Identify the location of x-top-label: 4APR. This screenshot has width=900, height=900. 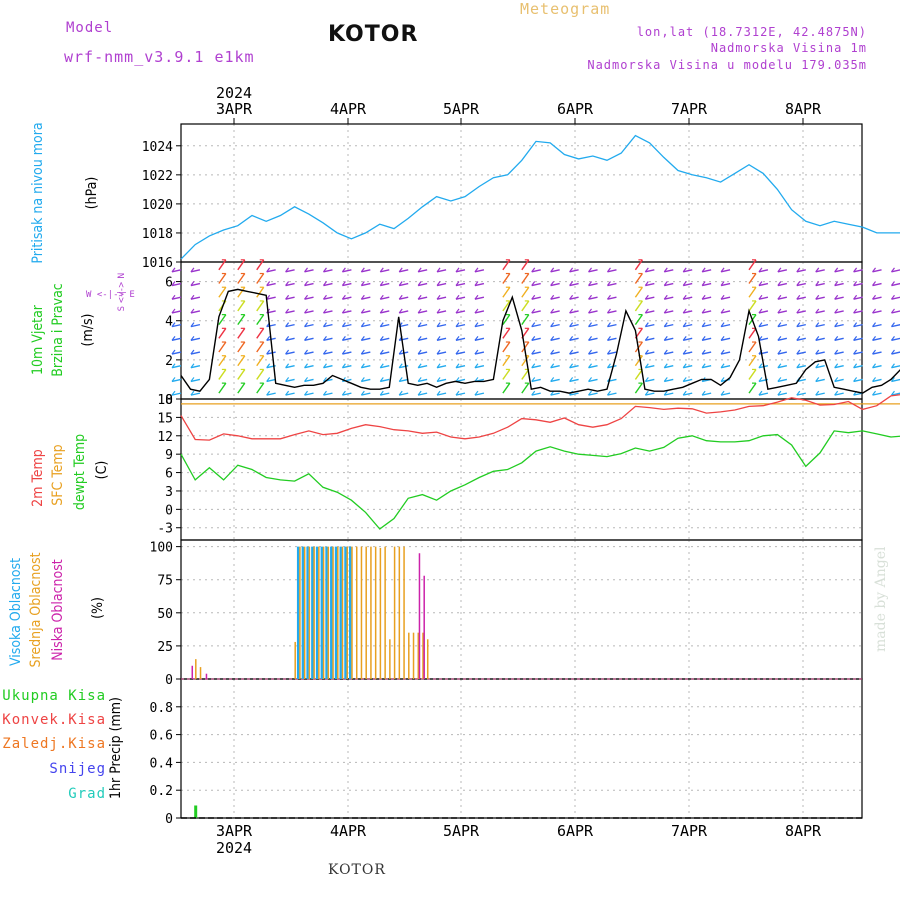
(348, 109).